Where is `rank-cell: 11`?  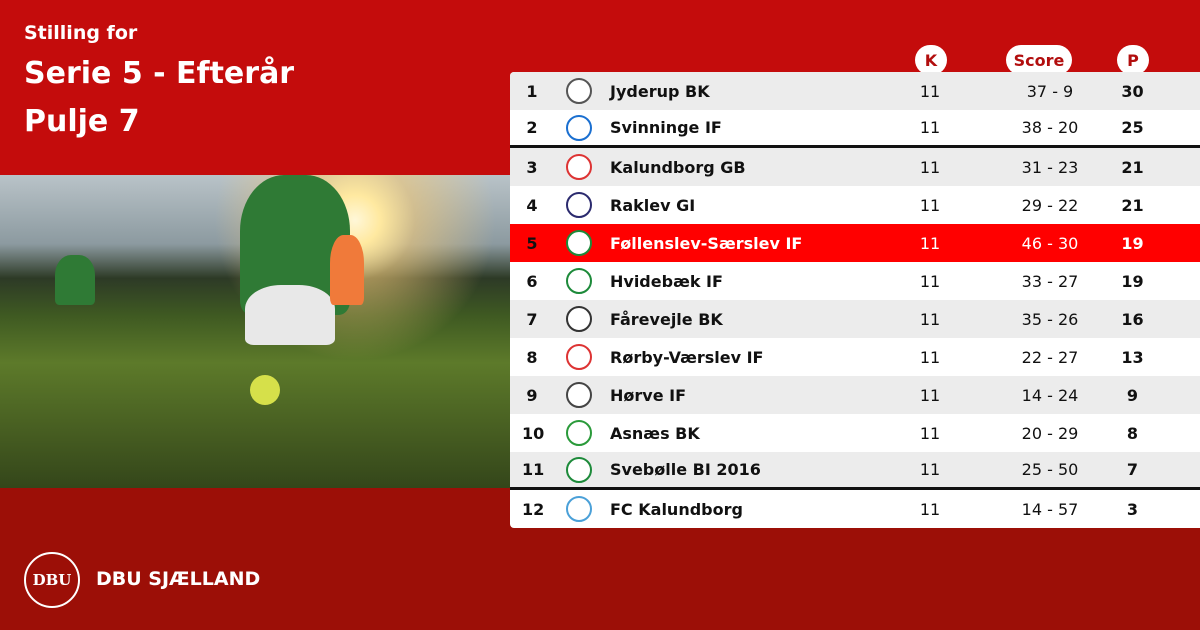
rank-cell: 11 is located at coordinates (533, 469).